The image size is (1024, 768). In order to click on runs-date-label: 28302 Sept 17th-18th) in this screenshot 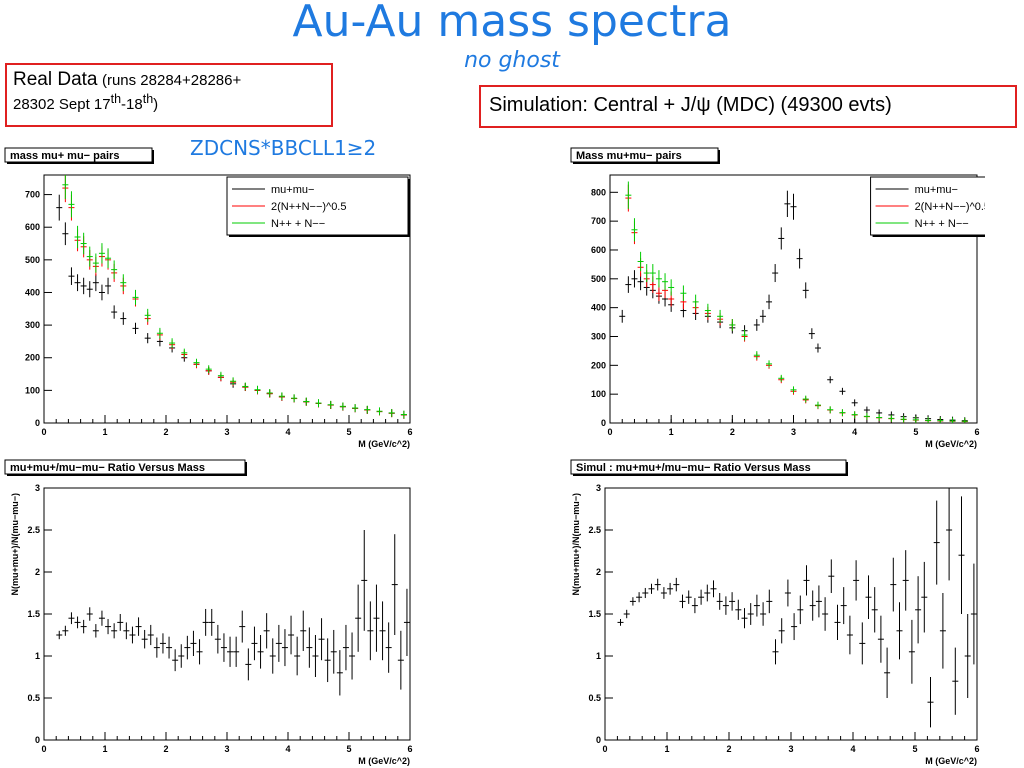, I will do `click(86, 102)`.